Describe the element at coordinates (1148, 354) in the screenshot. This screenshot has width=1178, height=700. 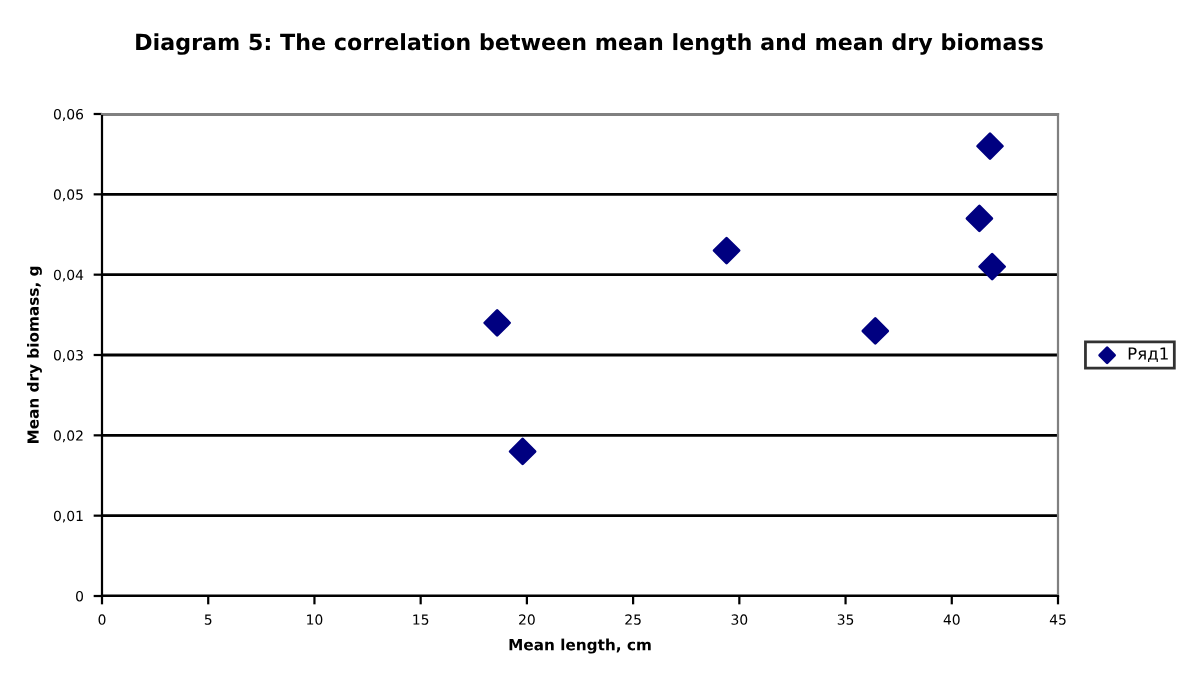
I see `legend-label: Ряд1` at that location.